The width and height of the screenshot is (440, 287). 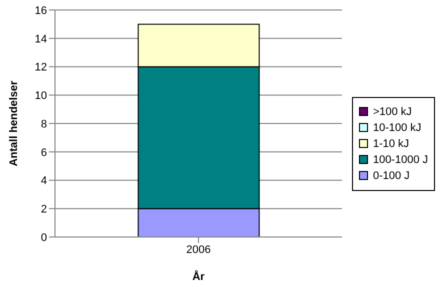 What do you see at coordinates (397, 128) in the screenshot?
I see `legend-label: 10-100 kJ` at bounding box center [397, 128].